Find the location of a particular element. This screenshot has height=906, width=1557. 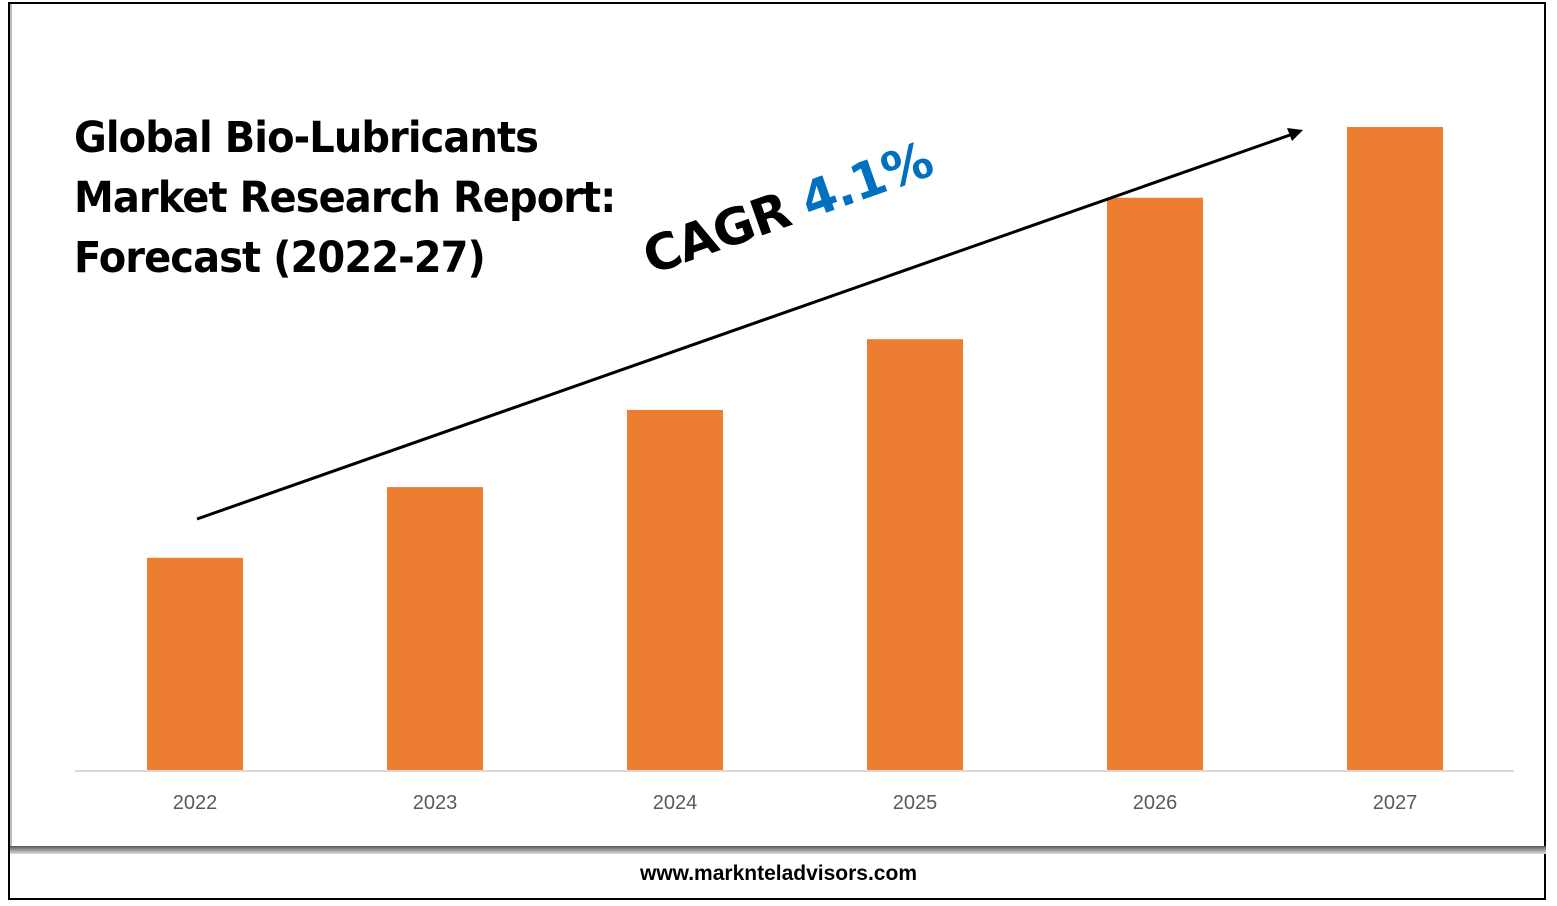

bar-2027 is located at coordinates (1395, 448).